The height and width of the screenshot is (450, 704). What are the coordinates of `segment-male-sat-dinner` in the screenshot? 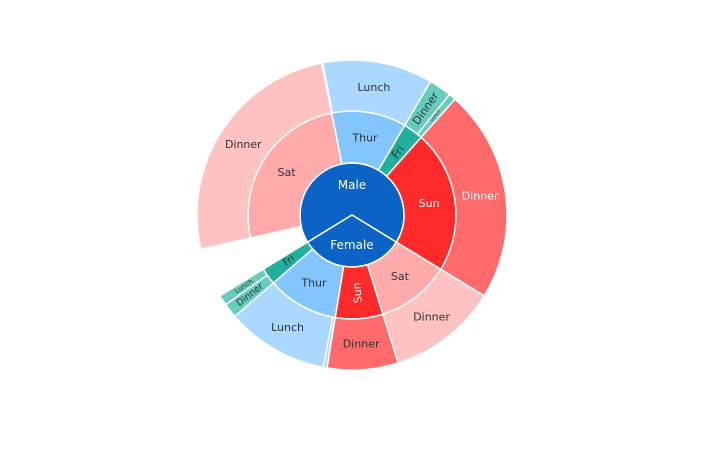 It's located at (264, 156).